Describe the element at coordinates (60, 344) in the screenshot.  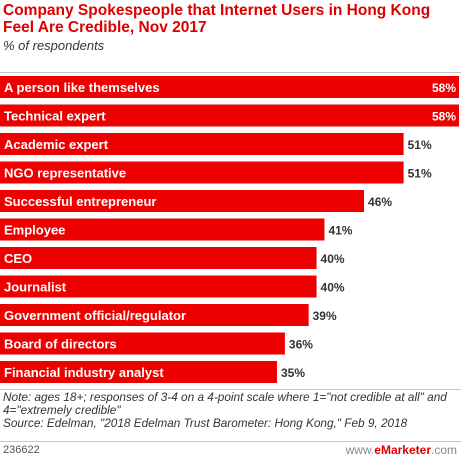
I see `category-label-9: Board of directors` at that location.